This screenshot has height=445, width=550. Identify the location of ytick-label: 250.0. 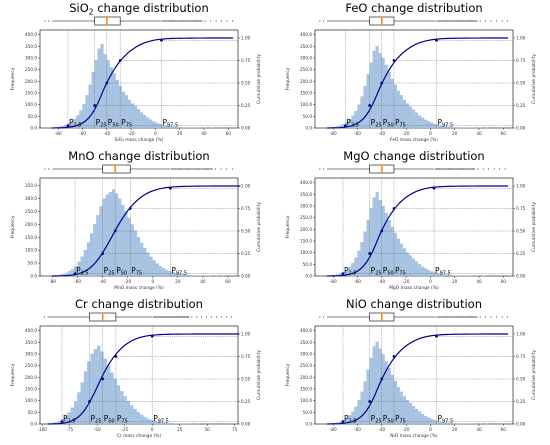
(31, 211).